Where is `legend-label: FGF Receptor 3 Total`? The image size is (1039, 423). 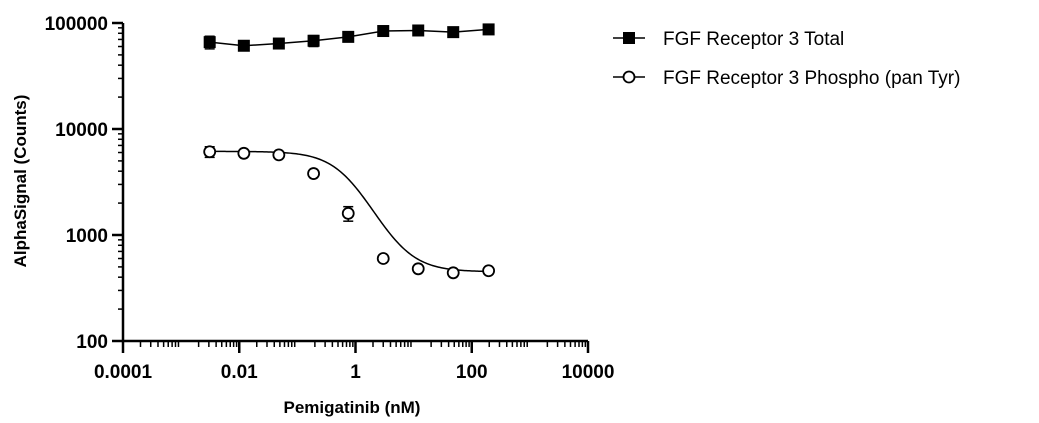
legend-label: FGF Receptor 3 Total is located at coordinates (753, 39).